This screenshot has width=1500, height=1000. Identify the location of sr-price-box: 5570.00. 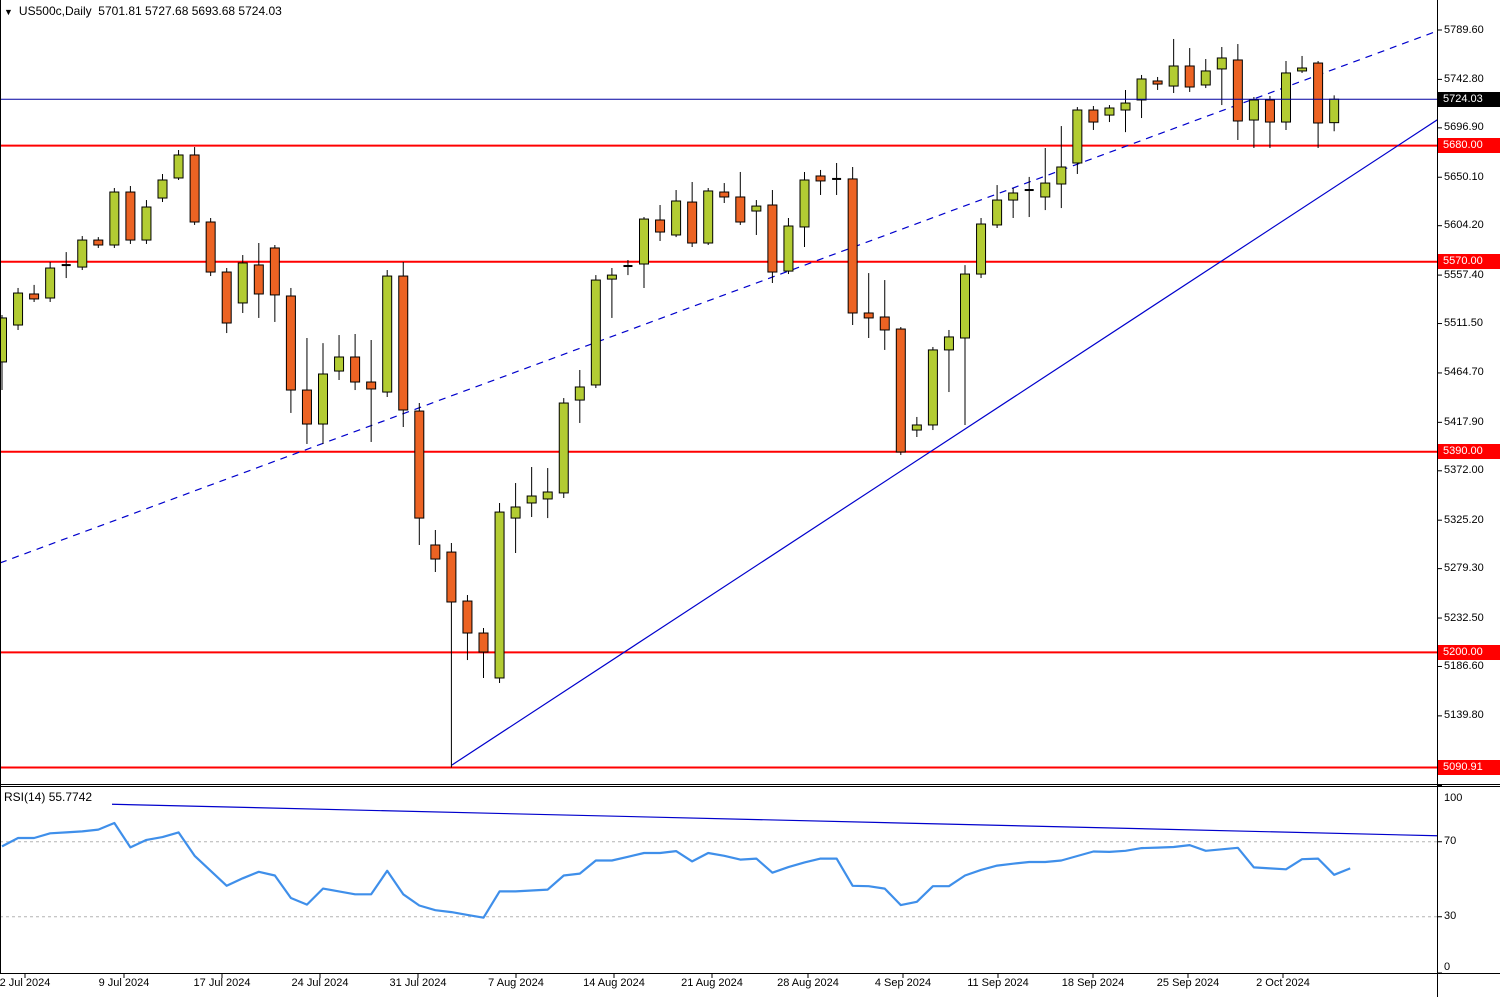
(1469, 262).